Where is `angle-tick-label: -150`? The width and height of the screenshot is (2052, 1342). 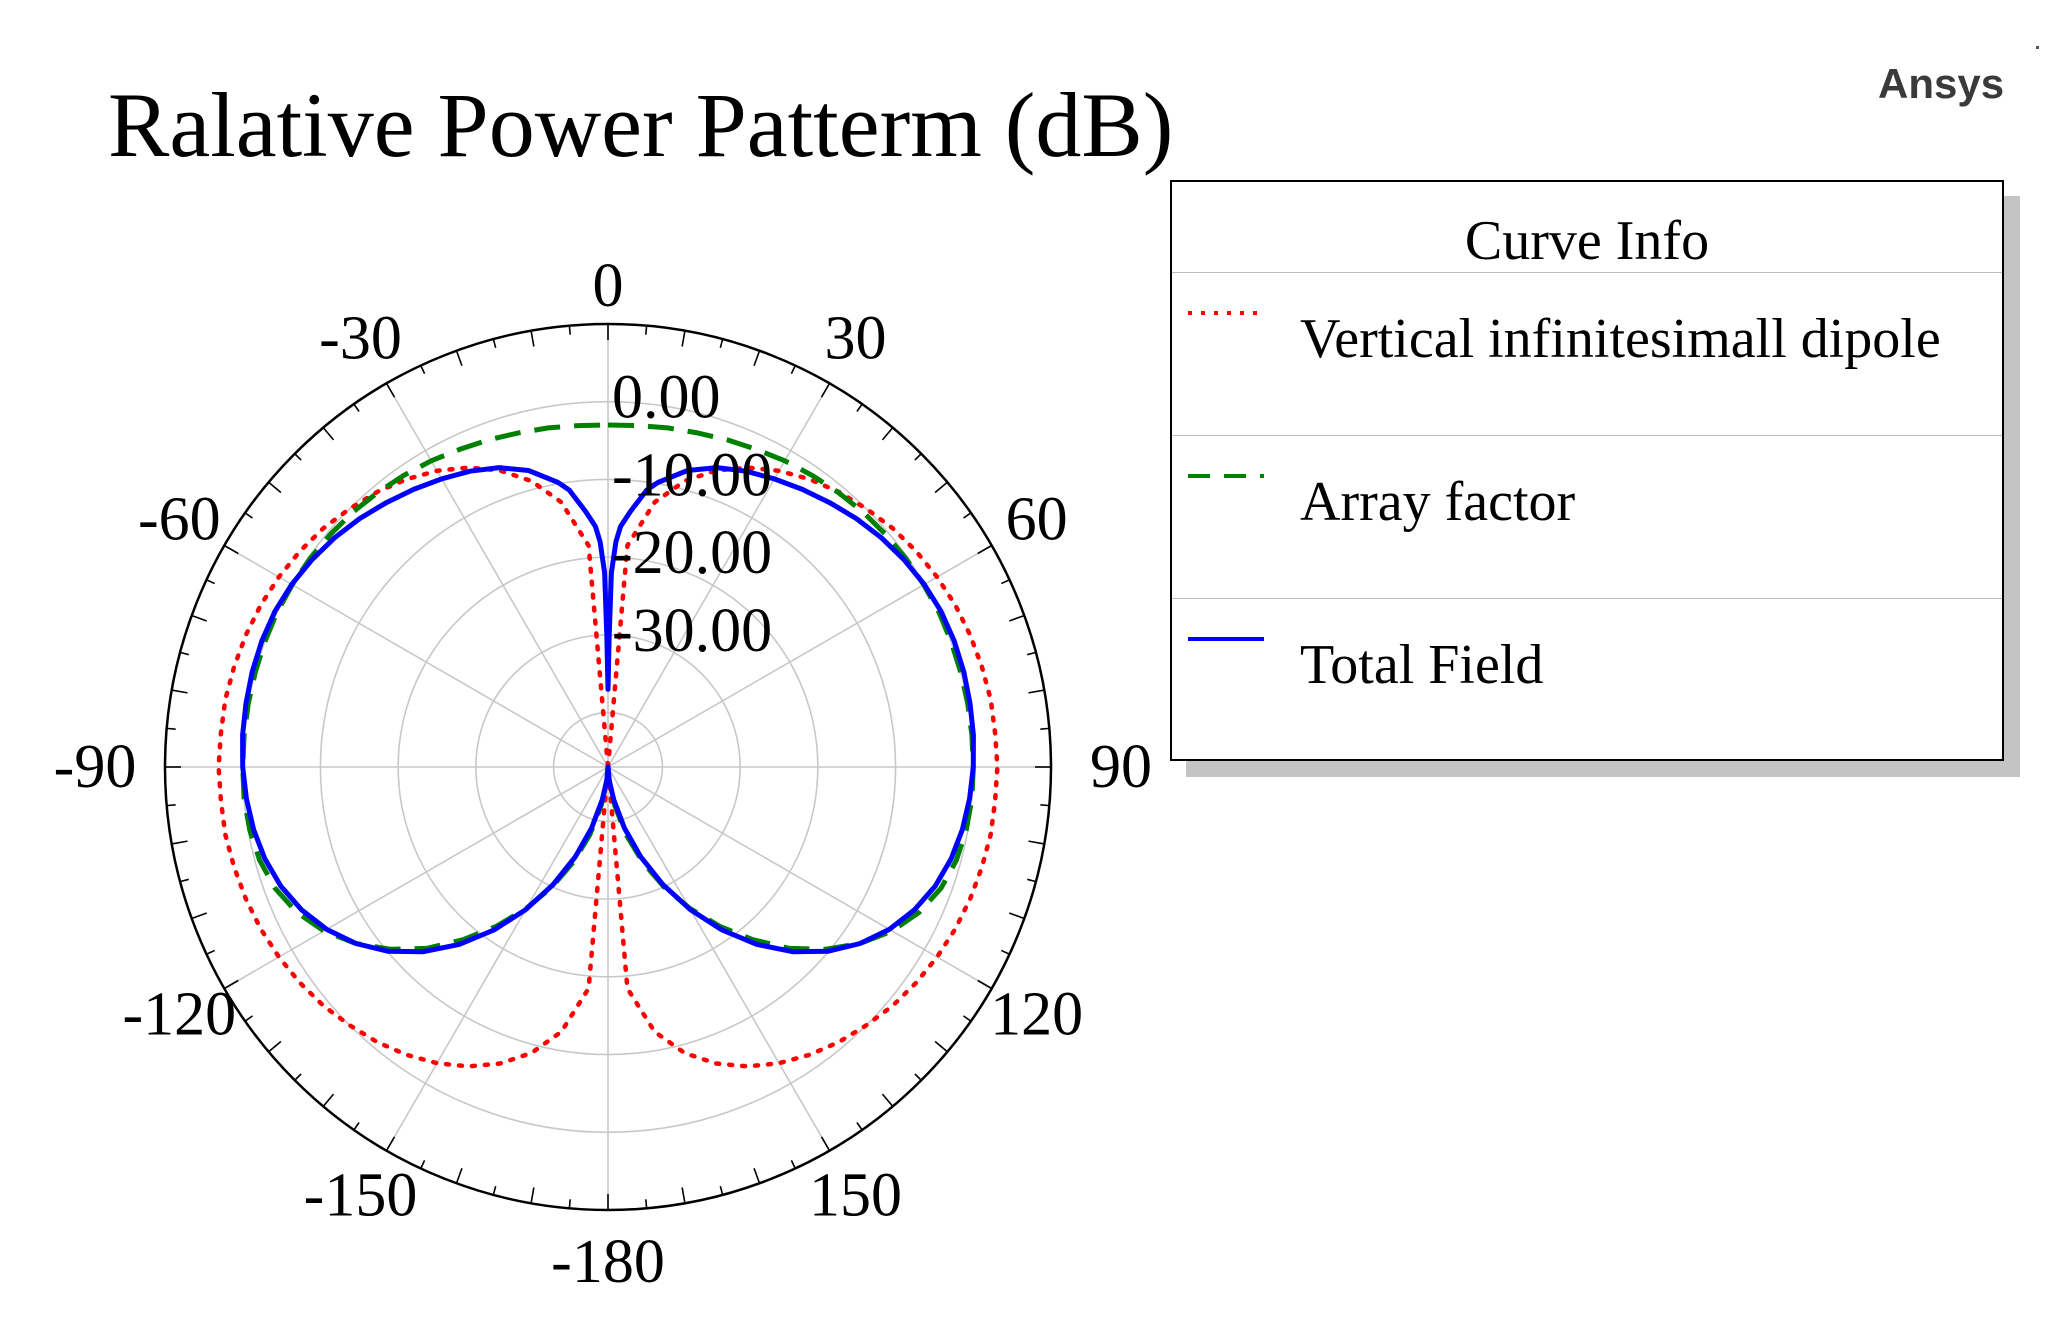
angle-tick-label: -150 is located at coordinates (361, 1196).